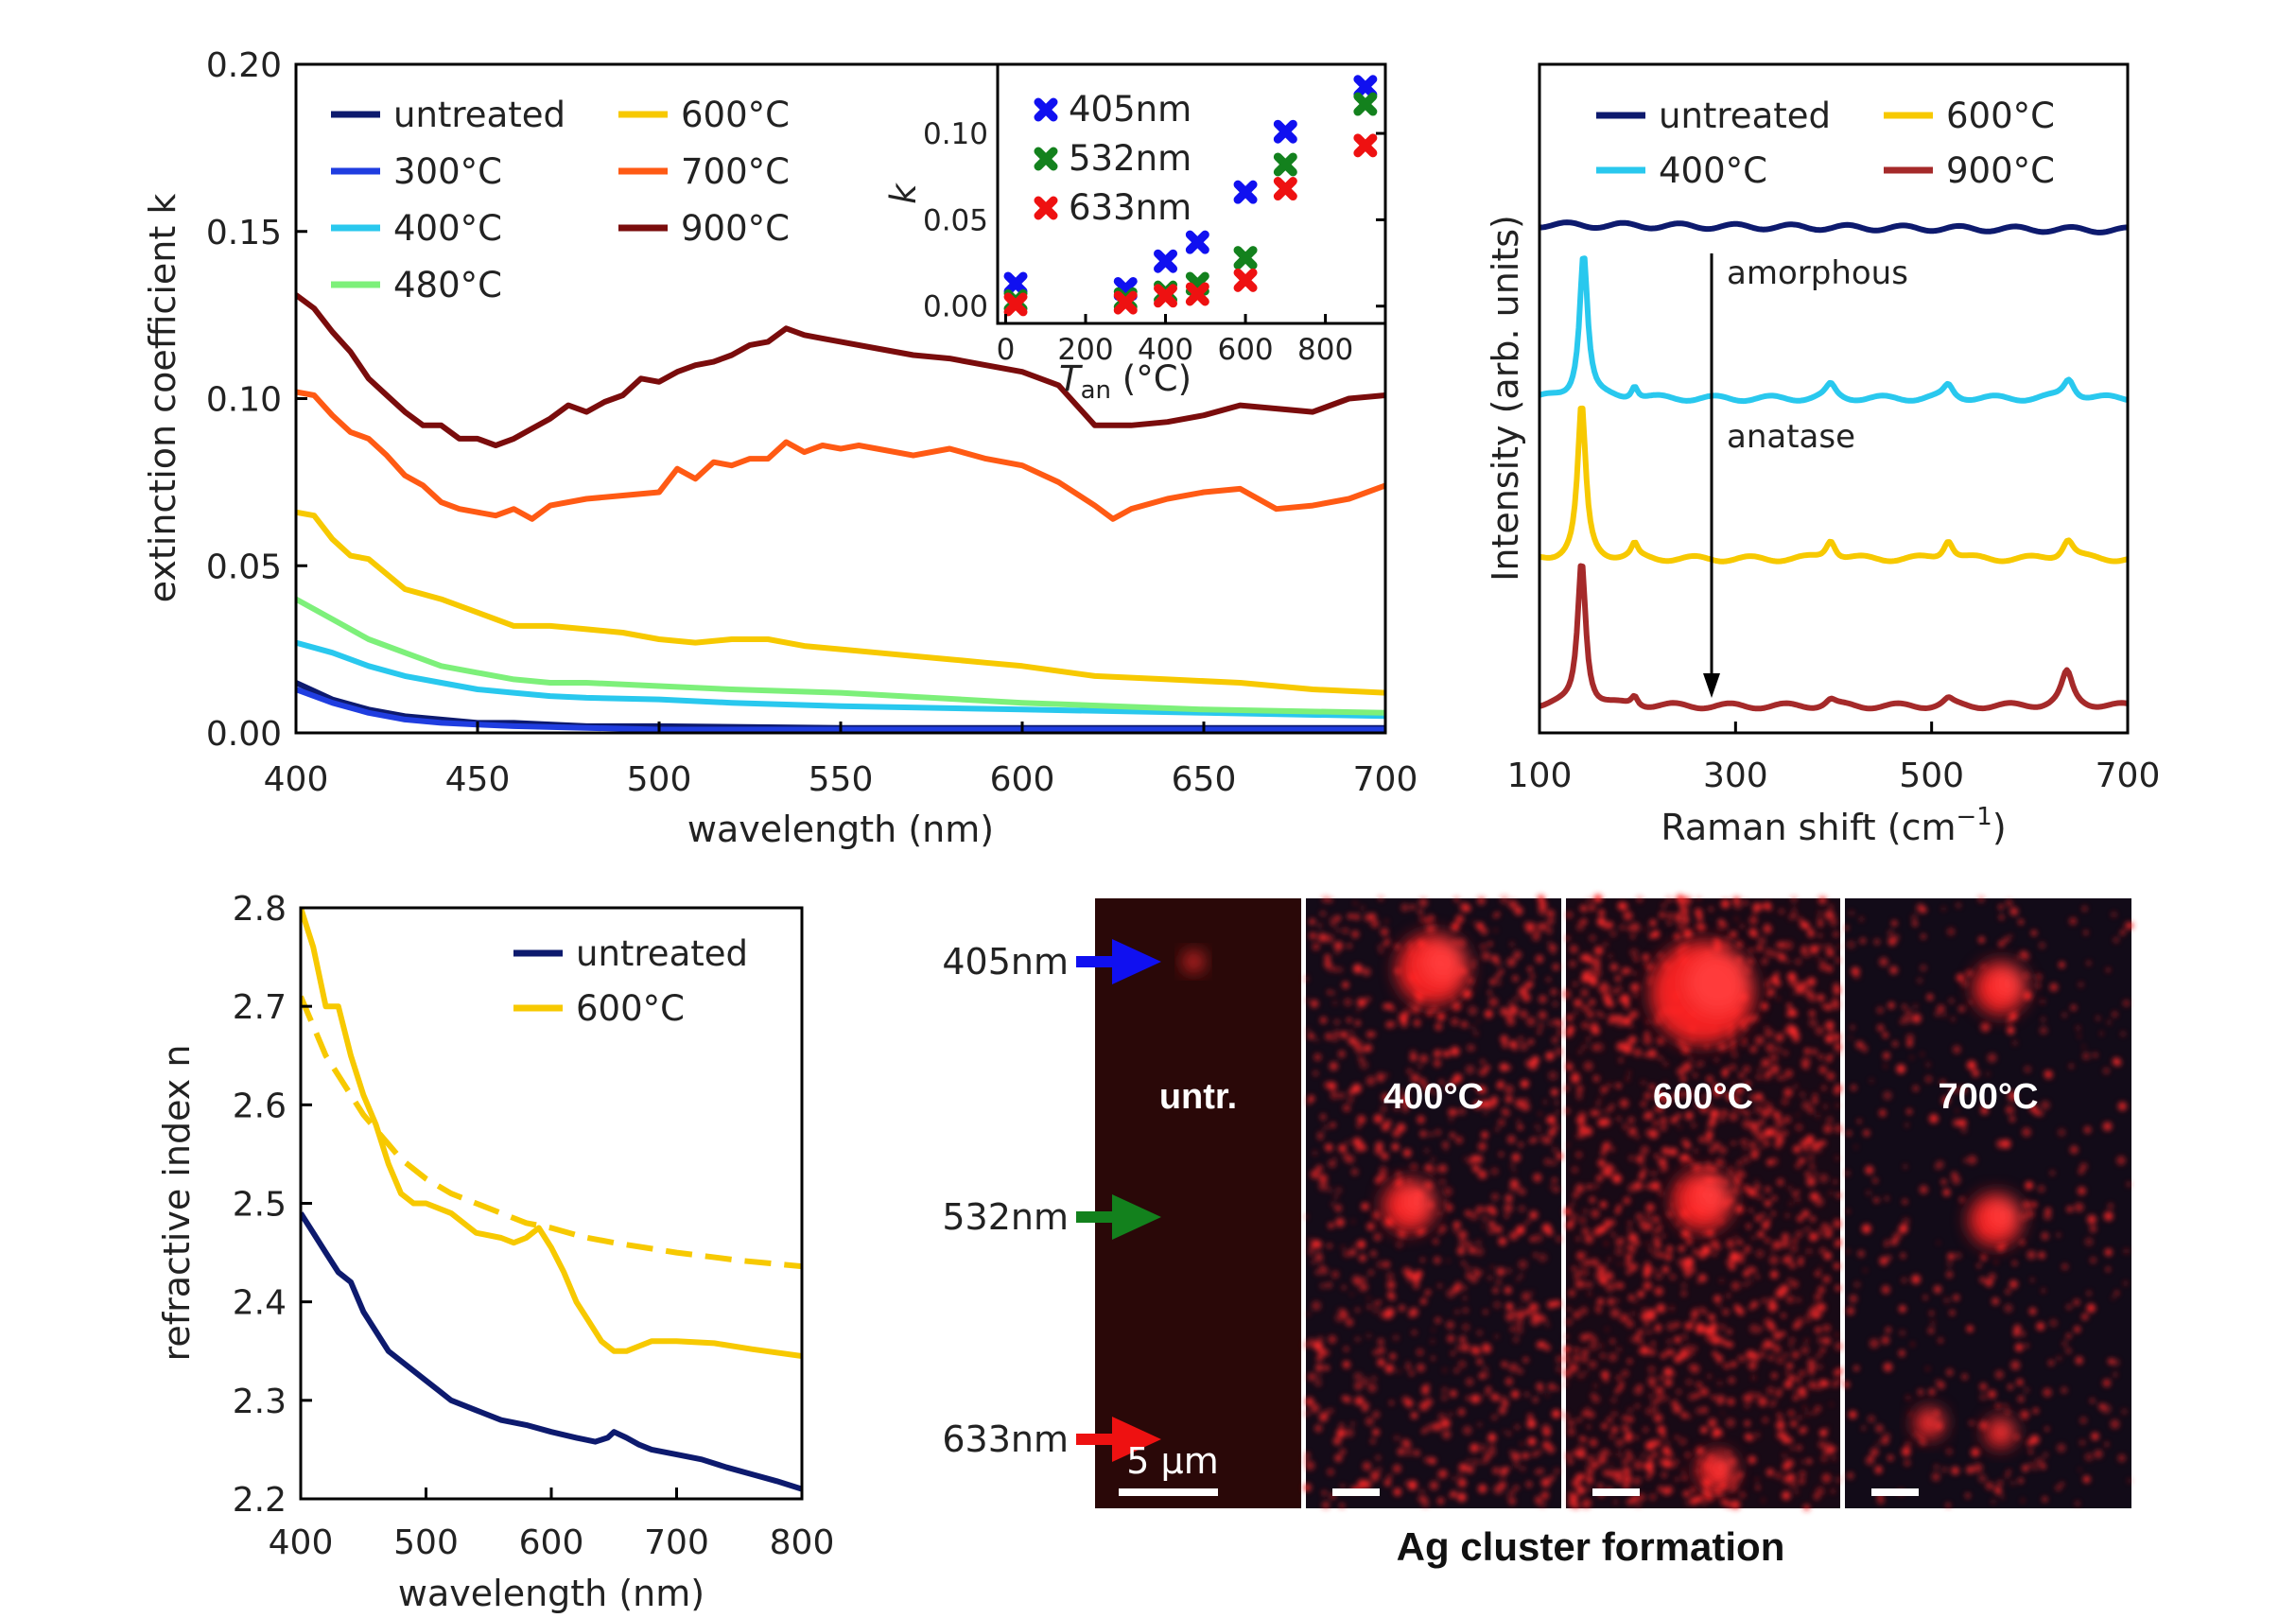 The width and height of the screenshot is (2296, 1618). I want to click on extinction-curves, so click(841, 512).